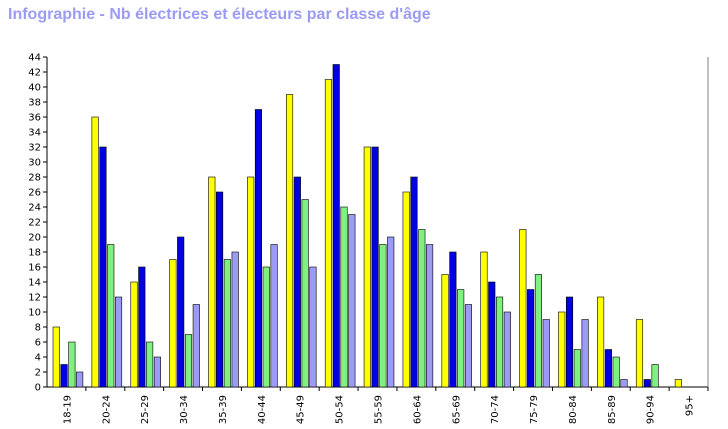  I want to click on x-tick-label: 90-94, so click(651, 409).